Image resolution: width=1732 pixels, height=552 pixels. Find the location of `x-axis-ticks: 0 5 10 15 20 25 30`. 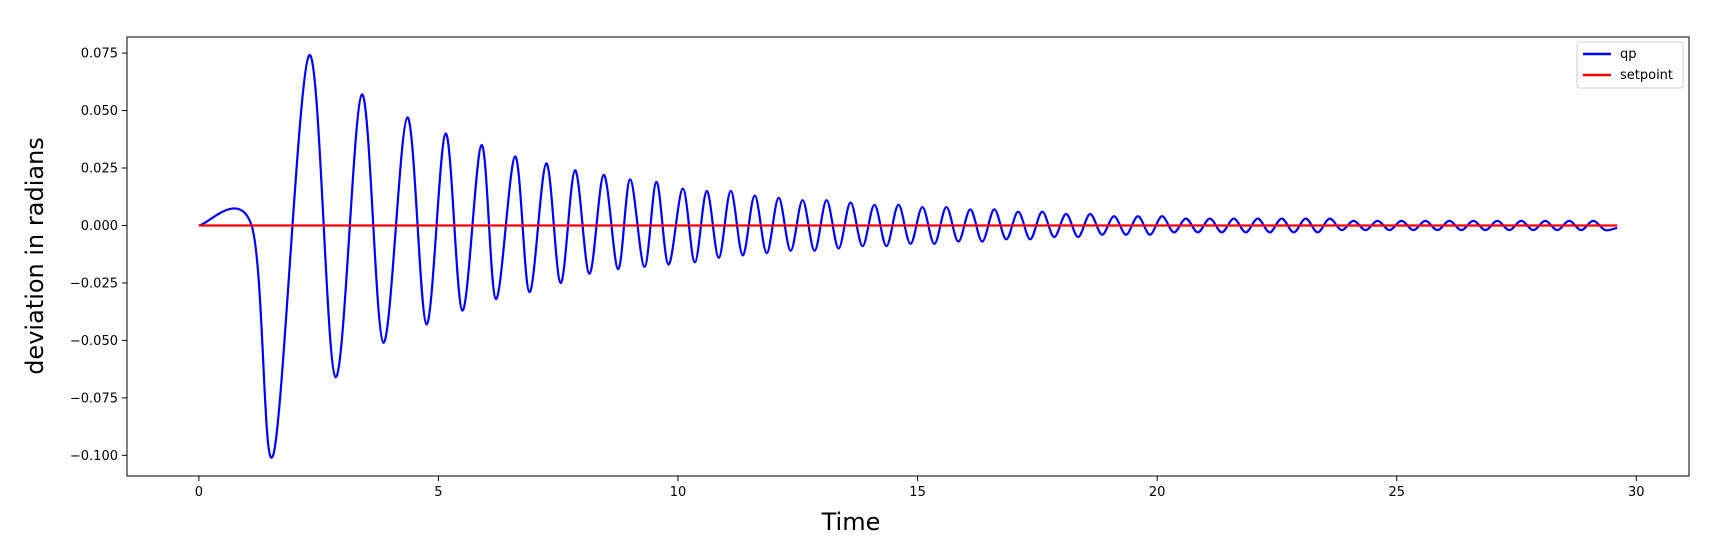

x-axis-ticks: 0 5 10 15 20 25 30 is located at coordinates (920, 488).